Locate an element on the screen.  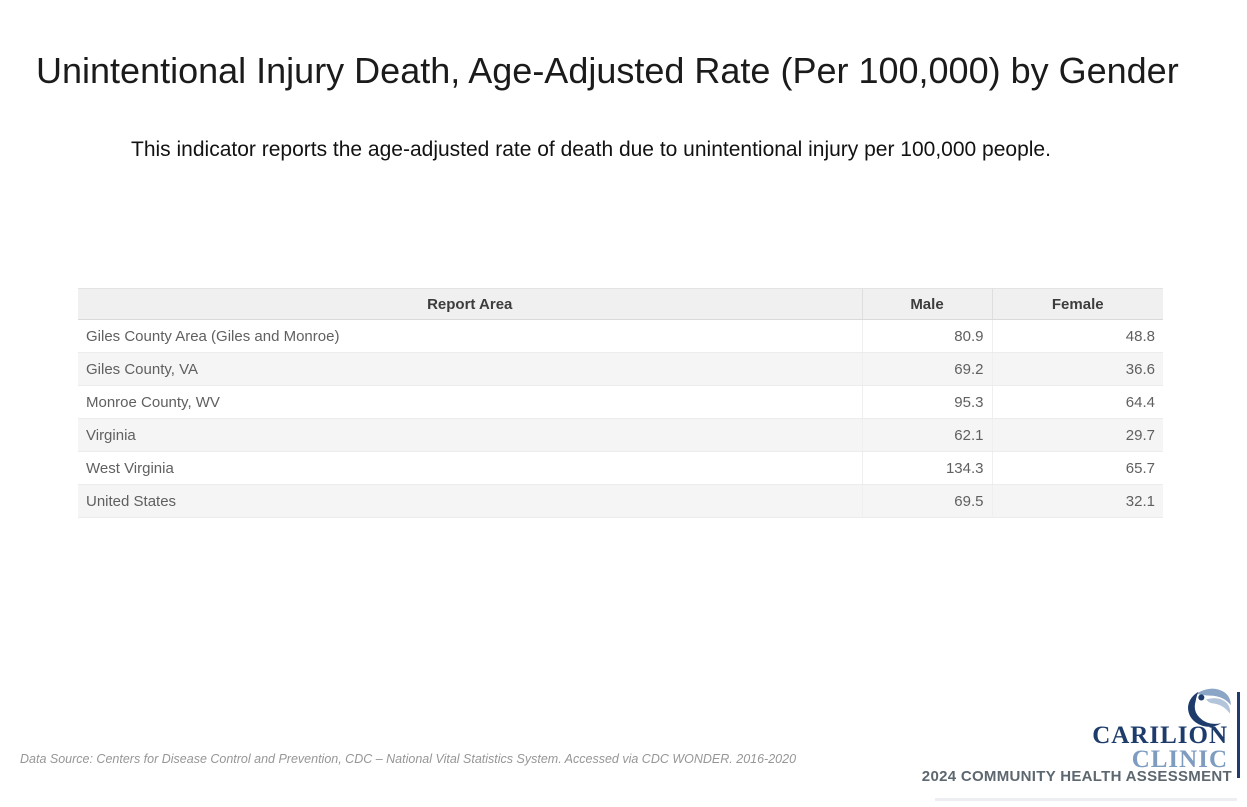
table-row: United States 69.5 32.1 is located at coordinates (620, 501).